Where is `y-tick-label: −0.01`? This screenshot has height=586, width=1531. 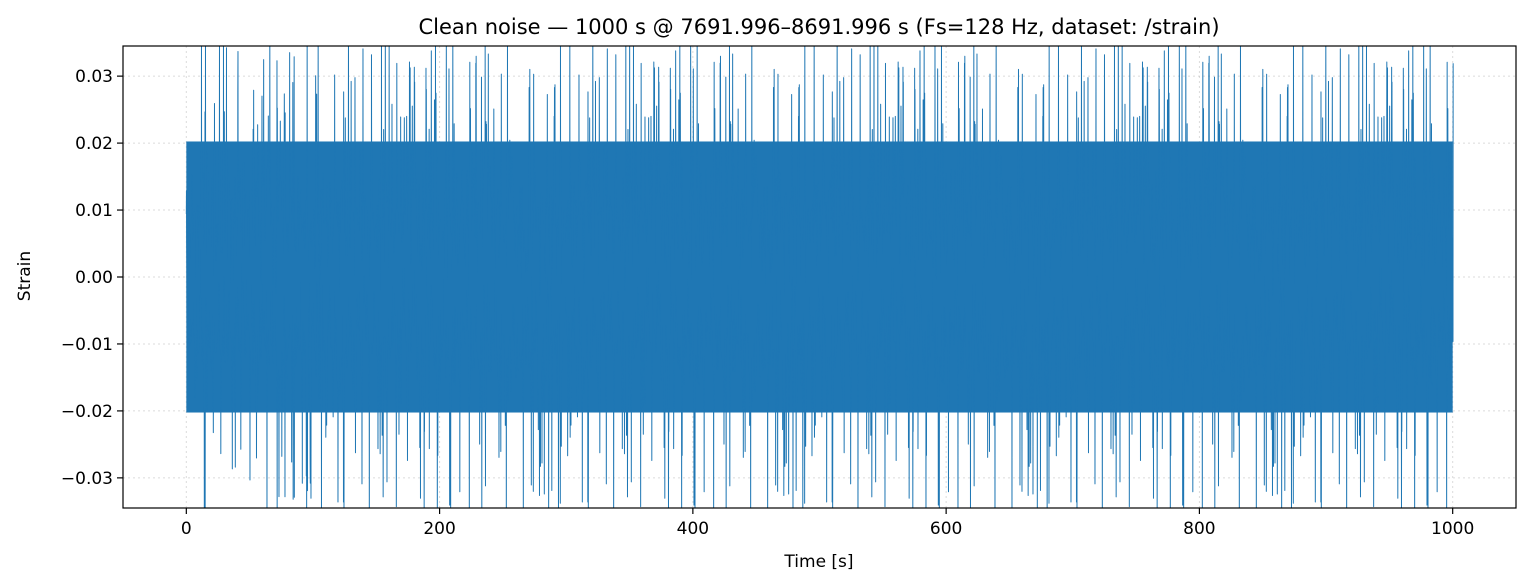
y-tick-label: −0.01 is located at coordinates (87, 345).